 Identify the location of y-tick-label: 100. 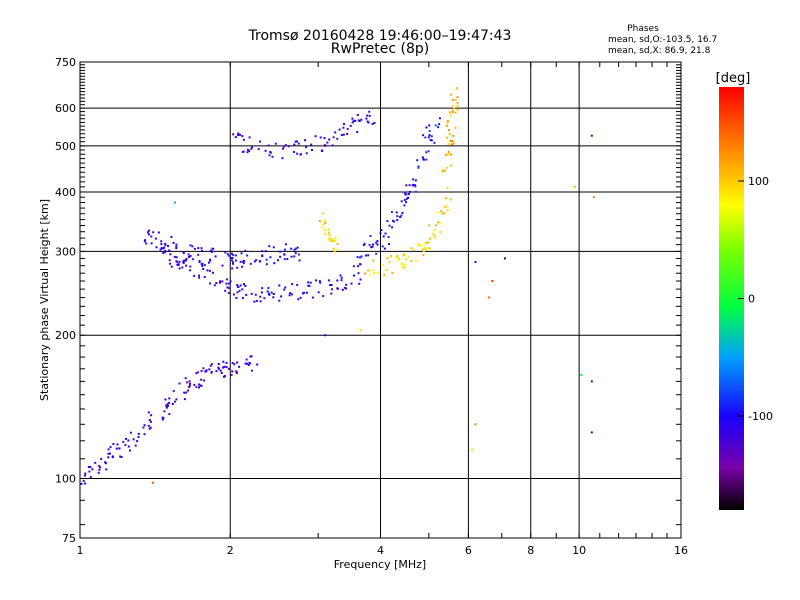
(65, 479).